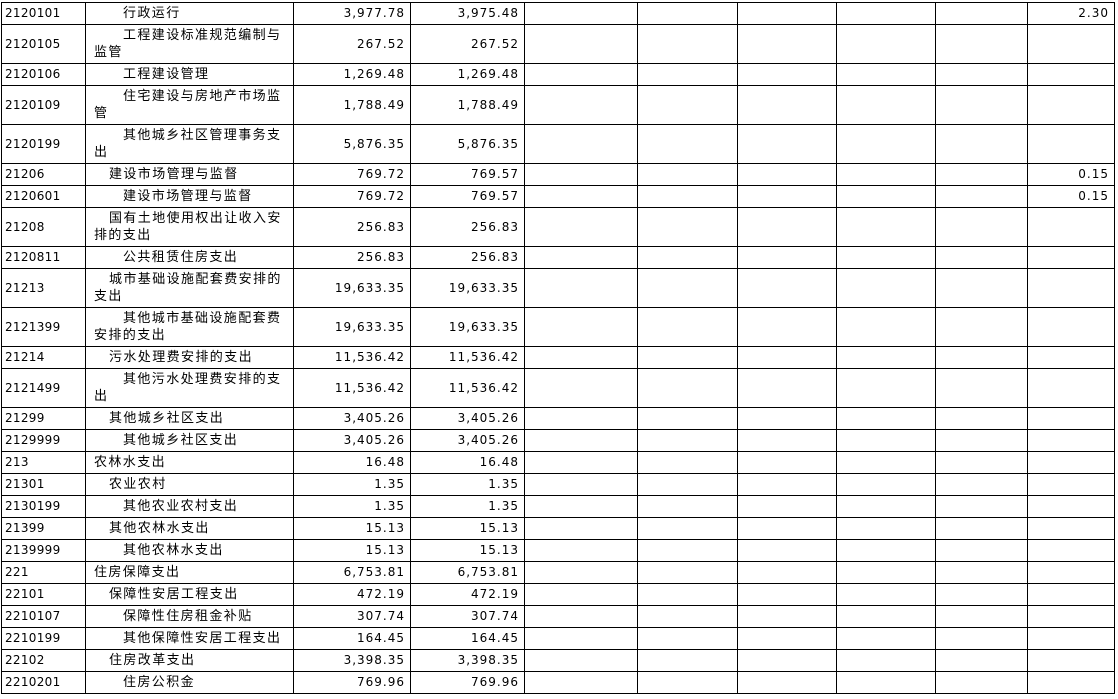 Image resolution: width=1118 pixels, height=699 pixels. What do you see at coordinates (352, 227) in the screenshot?
I see `amount-cell: 256.83` at bounding box center [352, 227].